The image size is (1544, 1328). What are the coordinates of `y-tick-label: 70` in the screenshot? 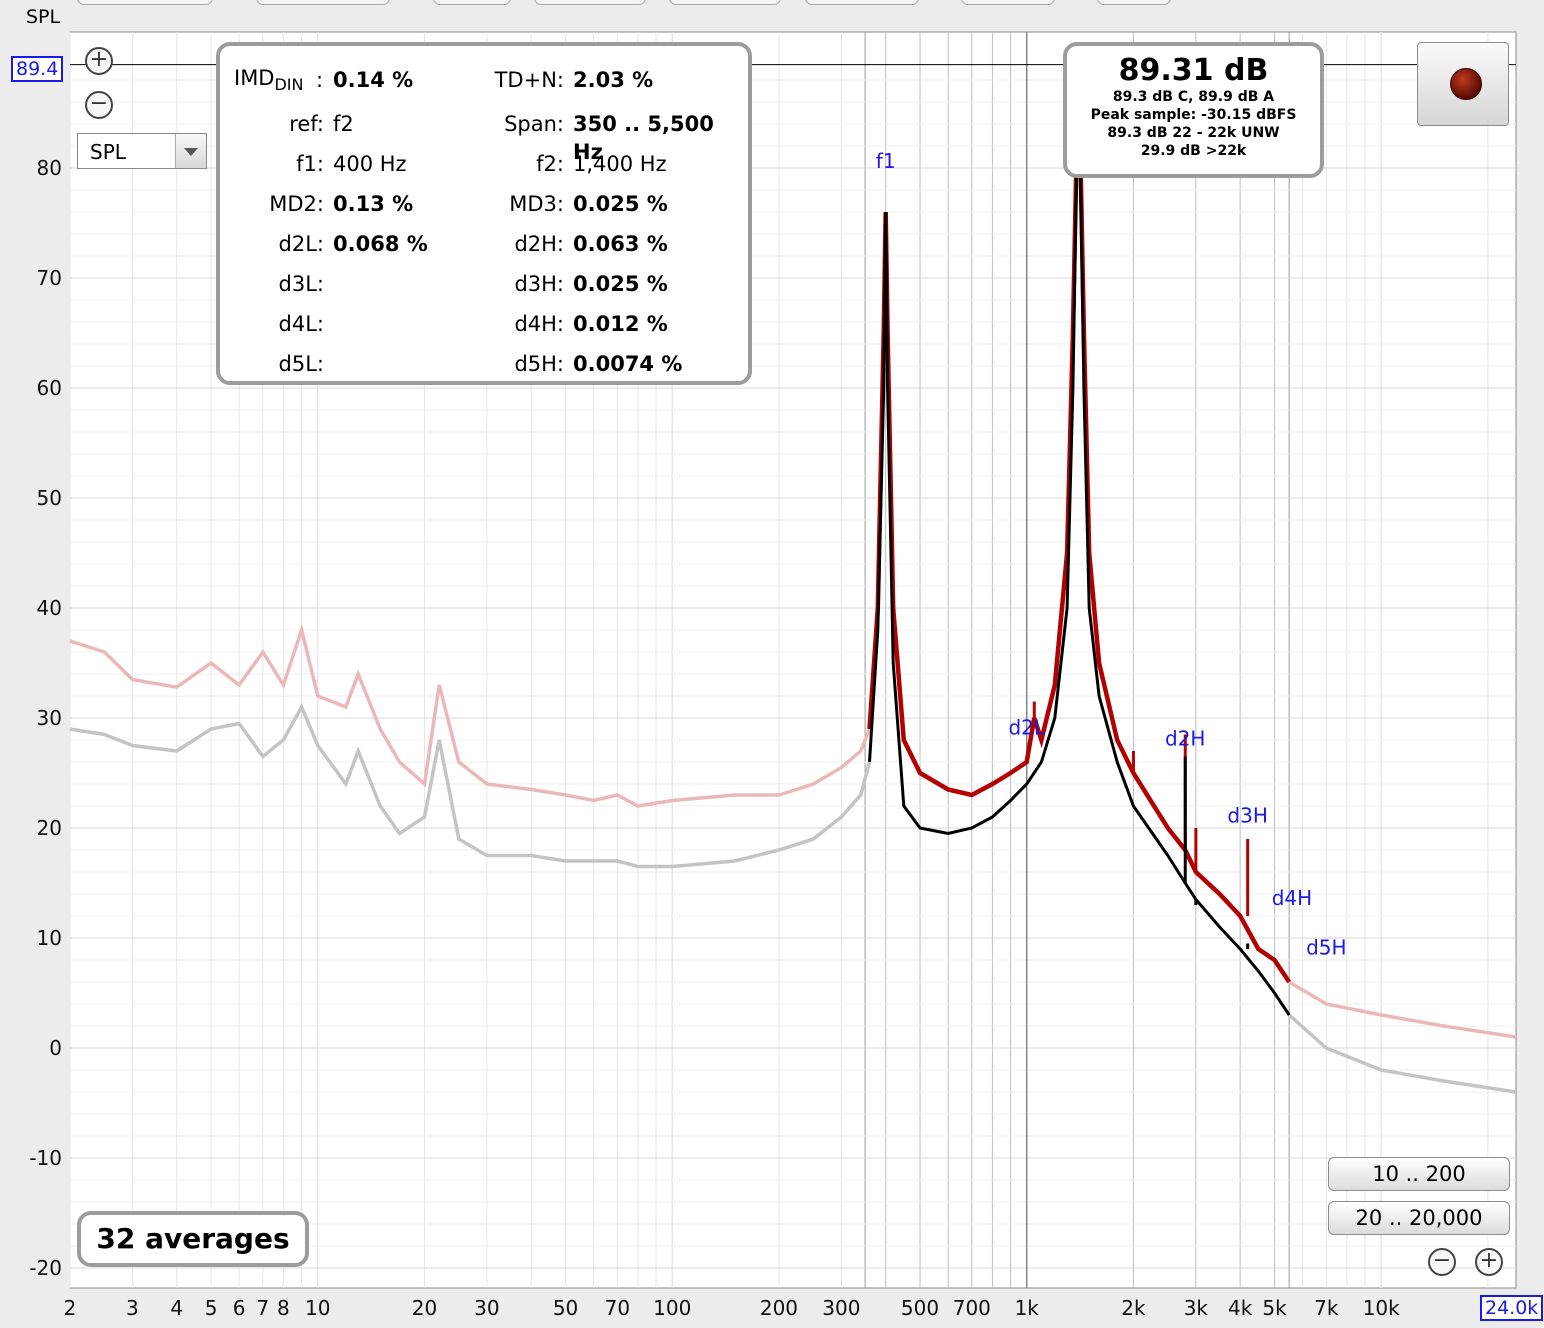 It's located at (49, 278).